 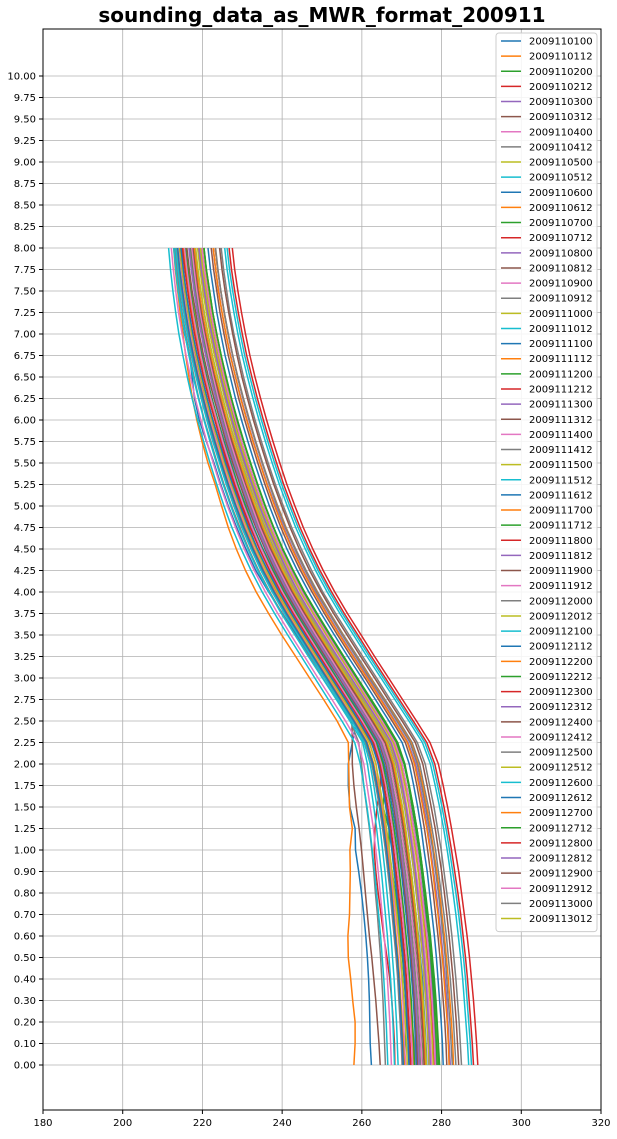 I want to click on y-tick-label: 5.00, so click(x=25, y=507).